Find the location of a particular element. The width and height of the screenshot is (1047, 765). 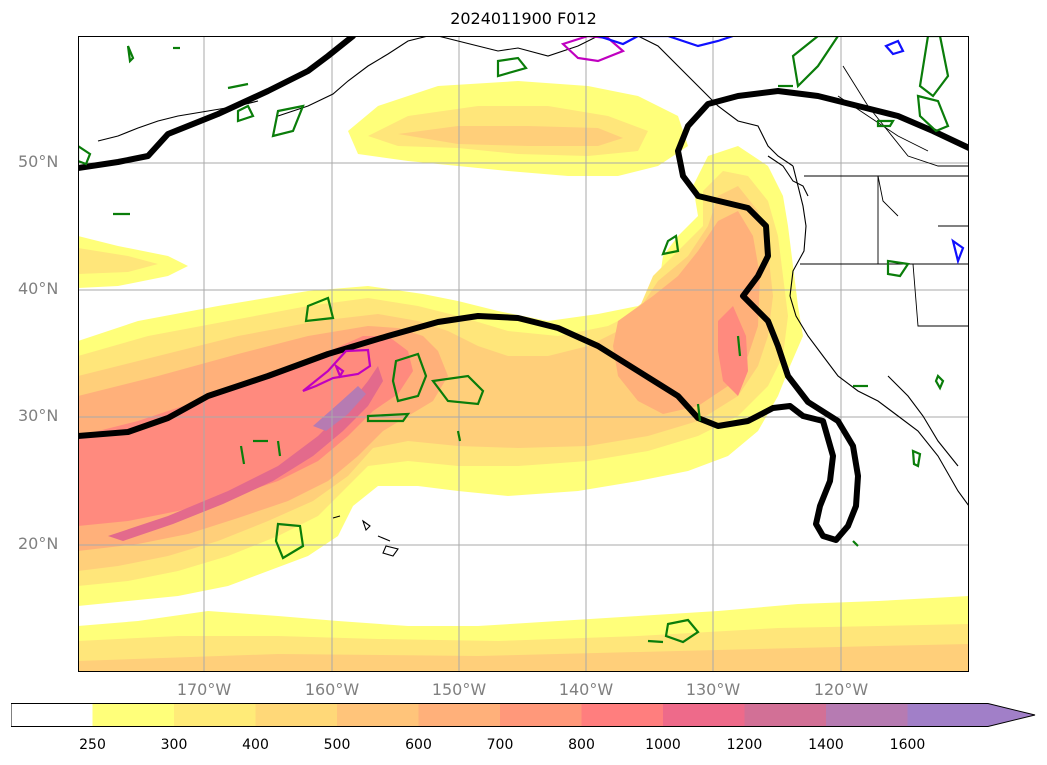

magenta-contours is located at coordinates (464, 214).